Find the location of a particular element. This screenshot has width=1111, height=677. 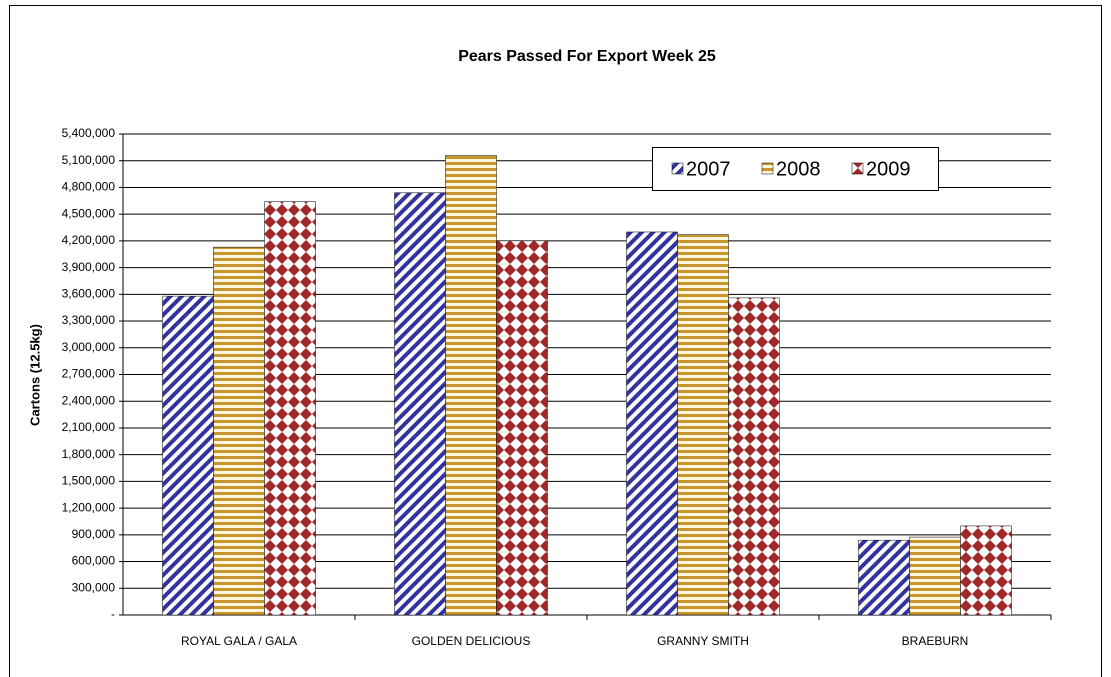

y-tick-label: 5,100,000 is located at coordinates (89, 160).